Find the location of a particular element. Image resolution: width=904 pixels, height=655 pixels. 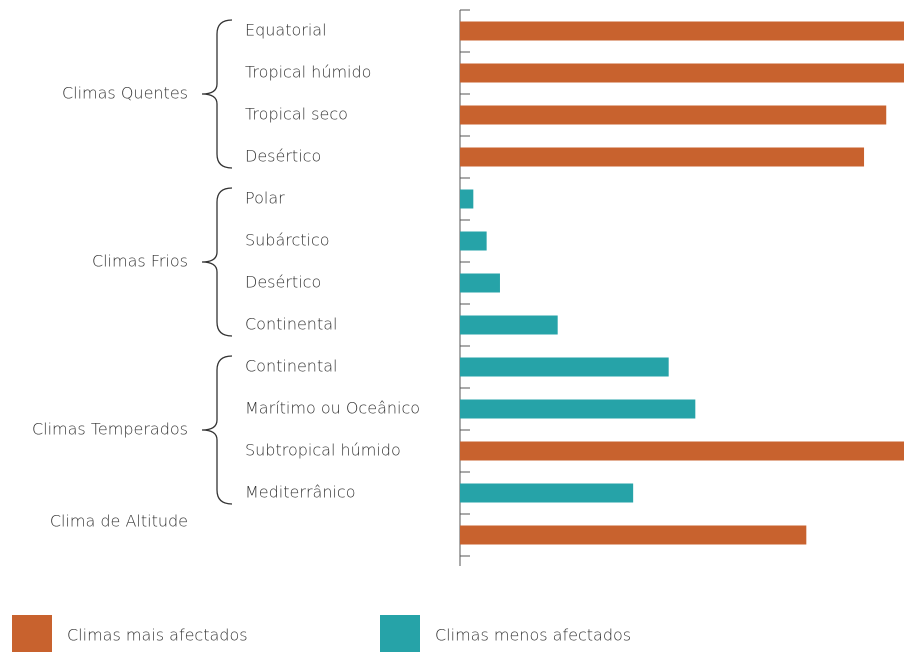

legend-label: Climas mais afectados is located at coordinates (157, 635).